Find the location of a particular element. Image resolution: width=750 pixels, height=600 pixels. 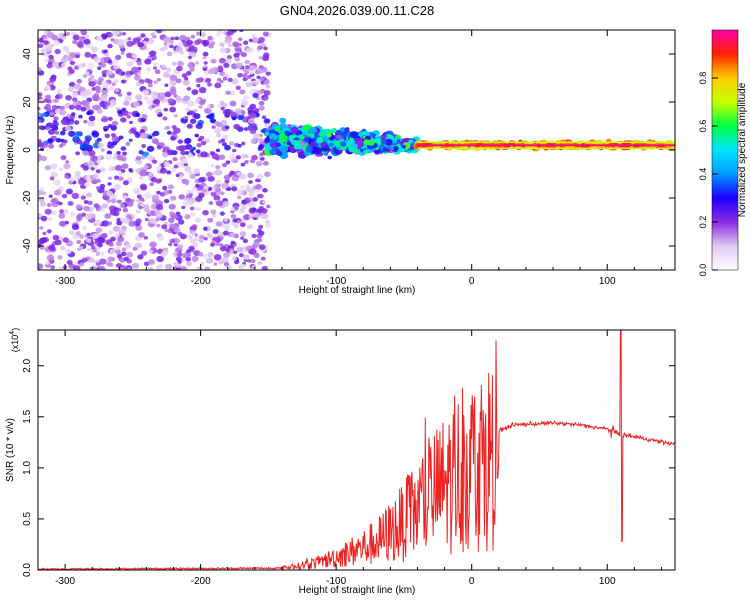

x-tick-label: 0 is located at coordinates (472, 581).